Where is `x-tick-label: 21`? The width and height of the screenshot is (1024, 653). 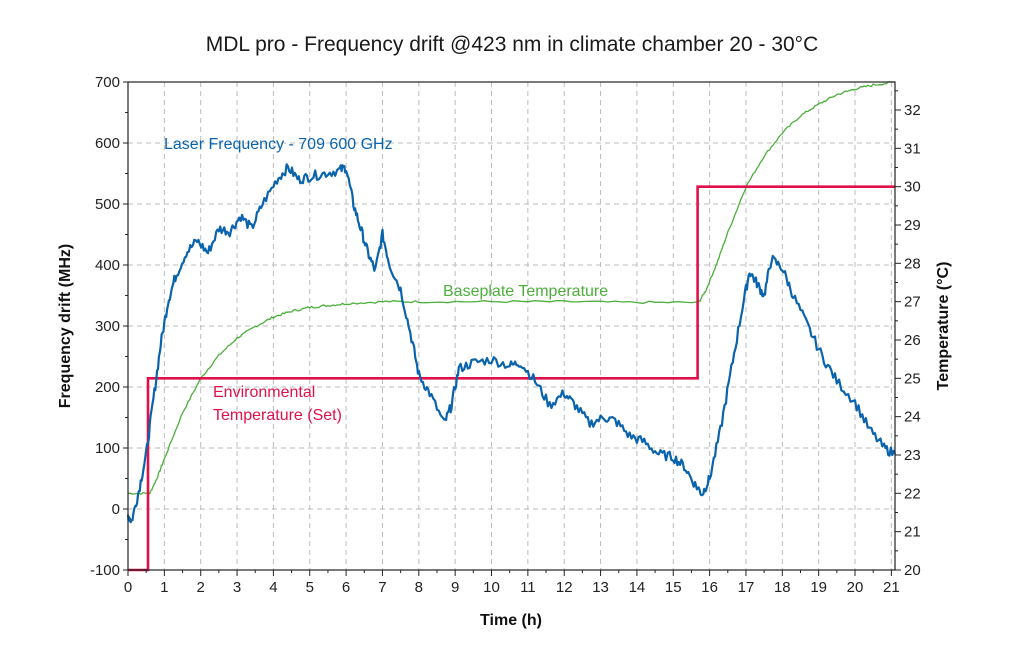
x-tick-label: 21 is located at coordinates (891, 587).